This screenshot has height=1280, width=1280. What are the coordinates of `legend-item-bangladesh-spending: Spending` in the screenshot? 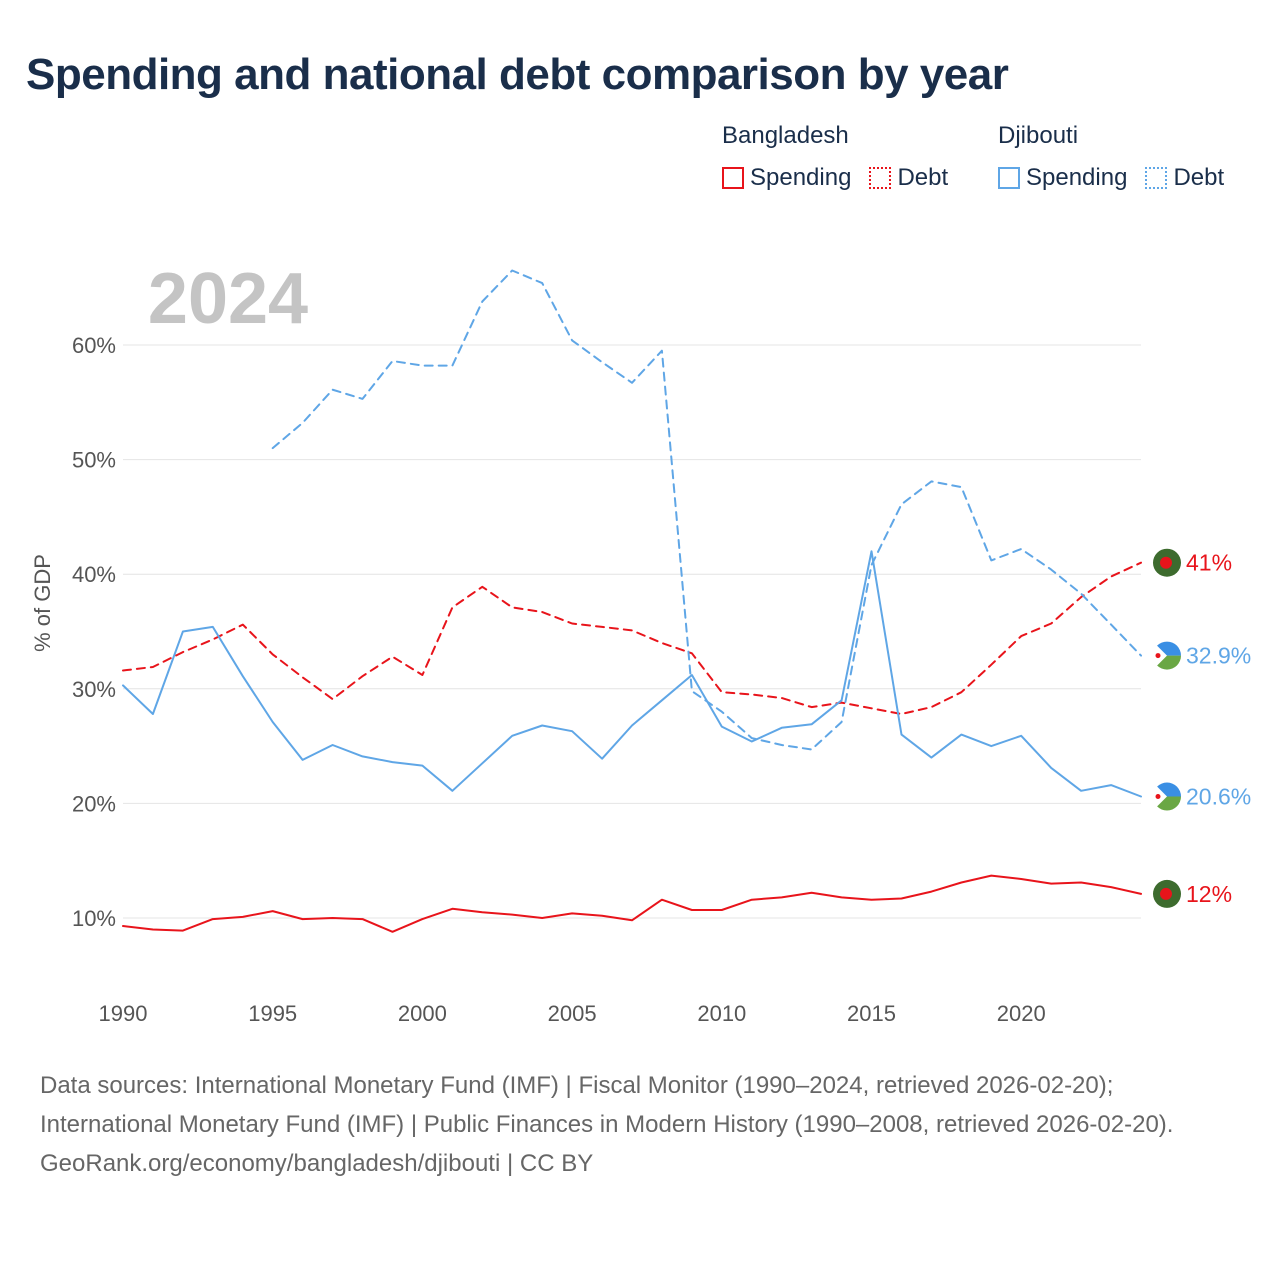 It's located at (786, 178).